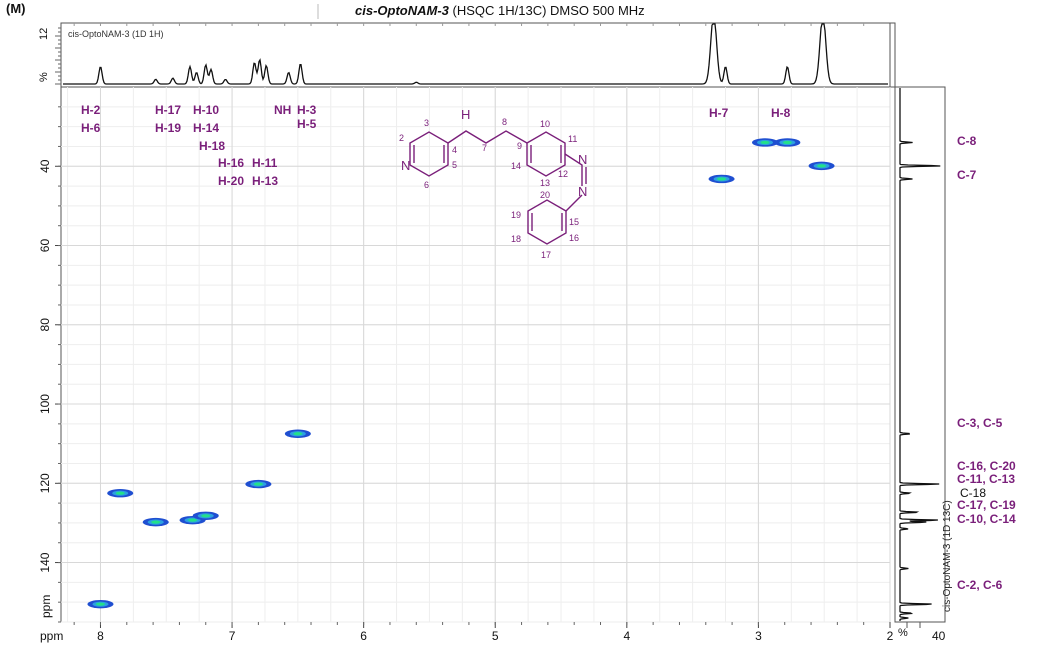  I want to click on label-c8: C-8, so click(967, 141).